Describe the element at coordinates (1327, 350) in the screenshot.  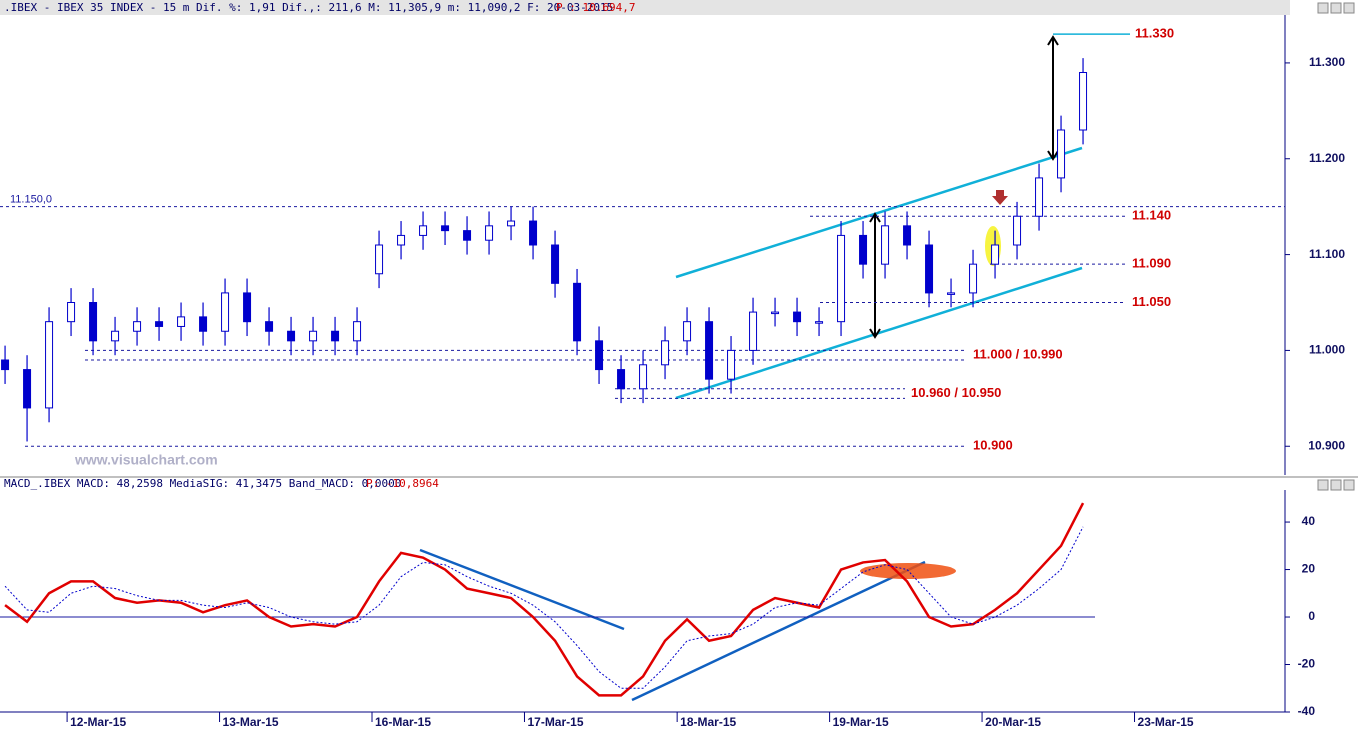
I see `y-tick-label: 11.000` at that location.